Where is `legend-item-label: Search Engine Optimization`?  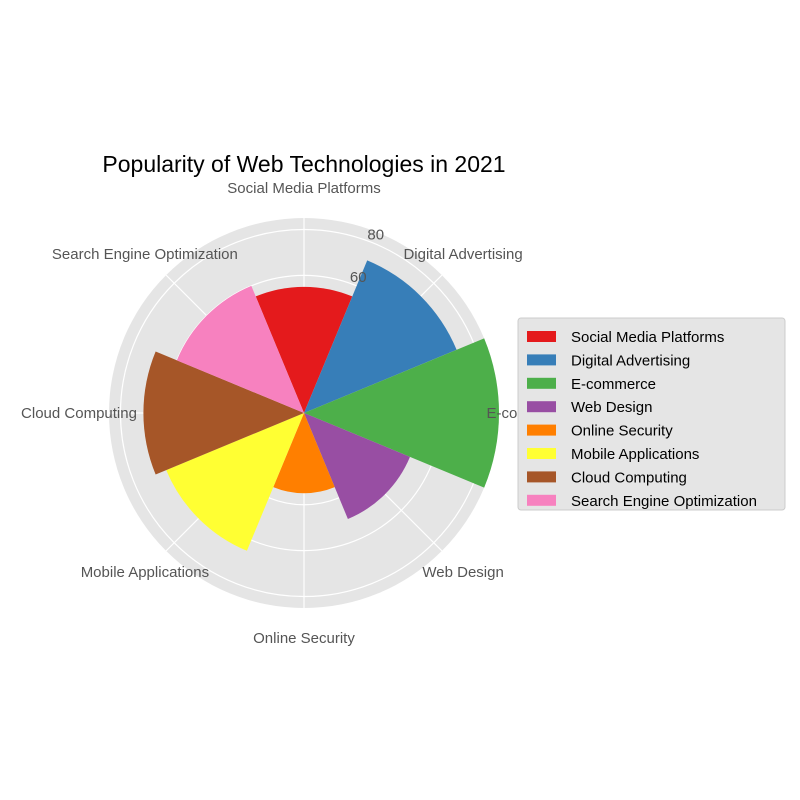 legend-item-label: Search Engine Optimization is located at coordinates (664, 501).